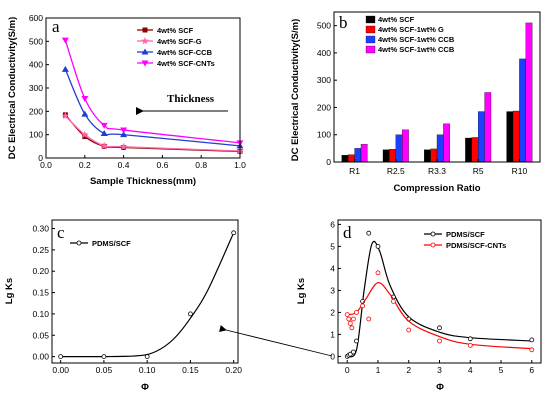 Image resolution: width=550 pixels, height=400 pixels. Describe the element at coordinates (437, 92) in the screenshot. I see `panel-b-bars-layer` at that location.